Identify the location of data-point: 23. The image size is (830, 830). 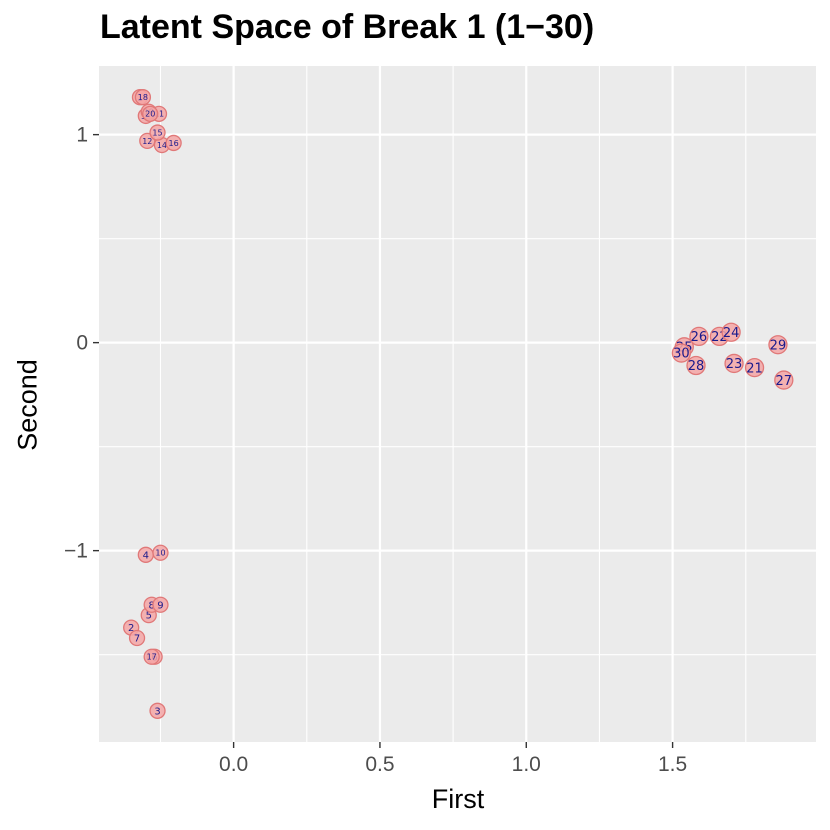
(734, 363).